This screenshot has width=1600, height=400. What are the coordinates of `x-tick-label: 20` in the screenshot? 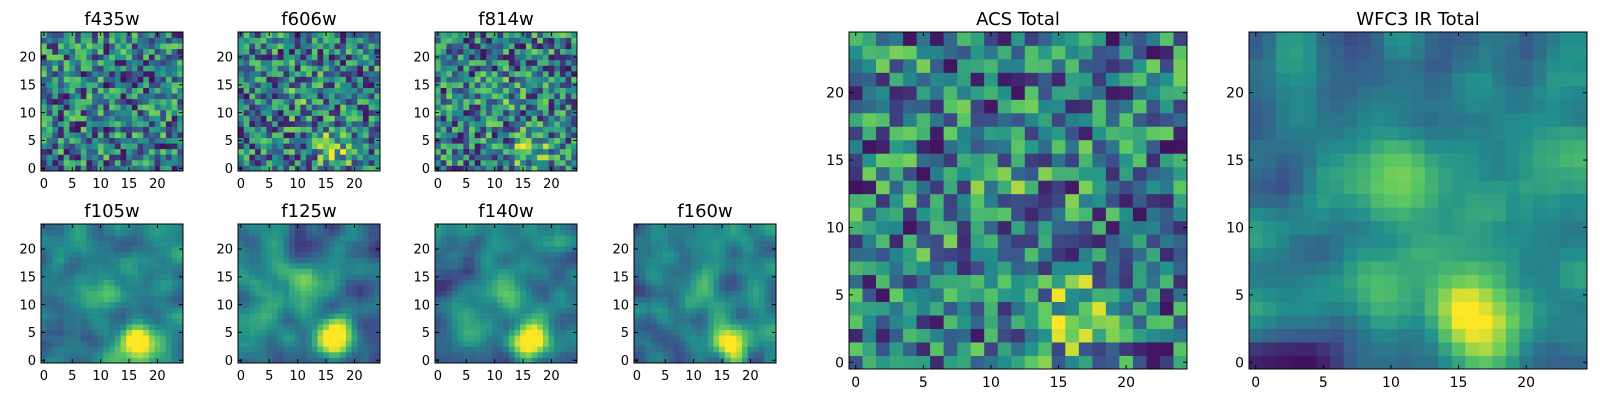 It's located at (157, 184).